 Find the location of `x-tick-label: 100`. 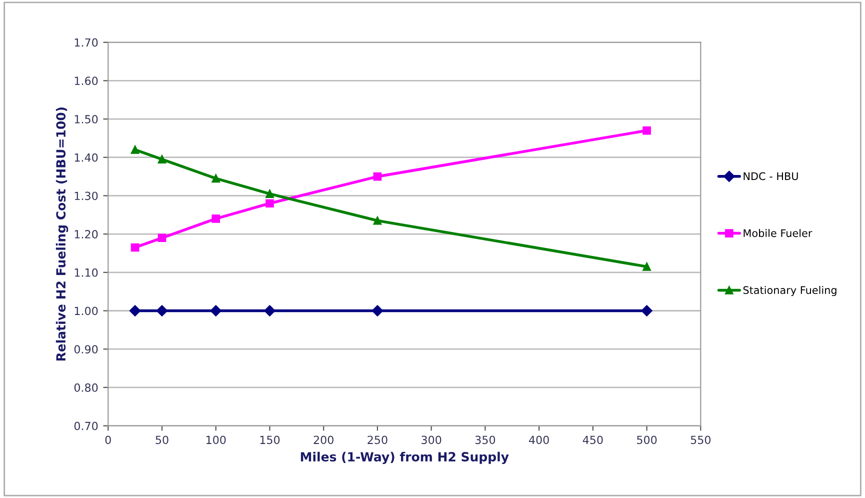

x-tick-label: 100 is located at coordinates (216, 440).